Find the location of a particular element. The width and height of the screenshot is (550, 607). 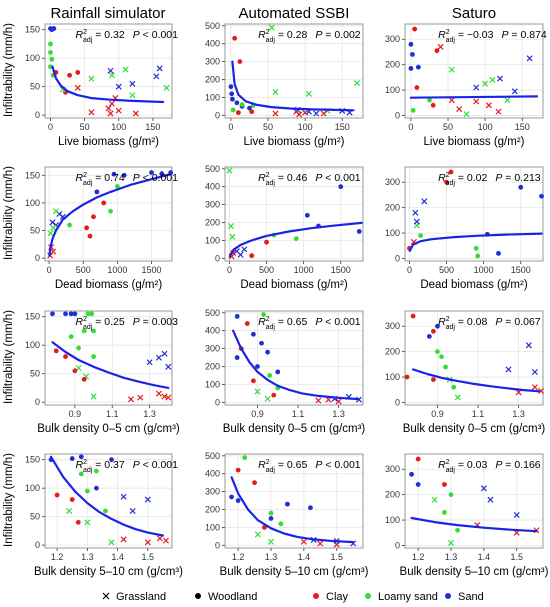

y-tick-label: 50 is located at coordinates (35, 517).